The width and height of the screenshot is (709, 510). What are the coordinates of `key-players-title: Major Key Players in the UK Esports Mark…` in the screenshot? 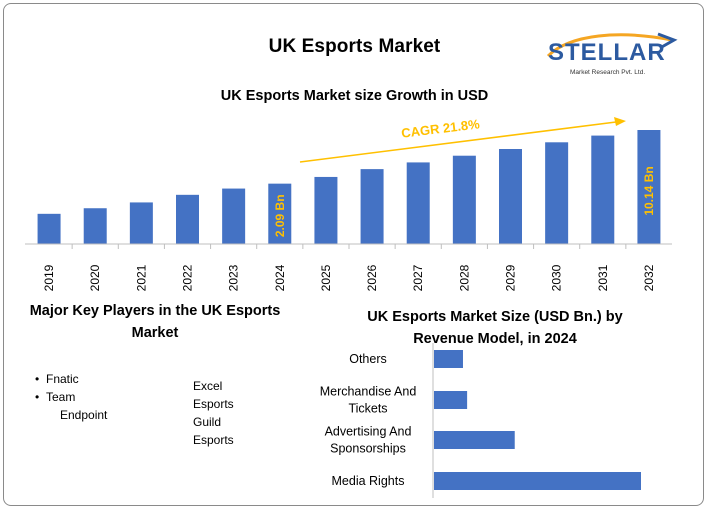 It's located at (155, 322).